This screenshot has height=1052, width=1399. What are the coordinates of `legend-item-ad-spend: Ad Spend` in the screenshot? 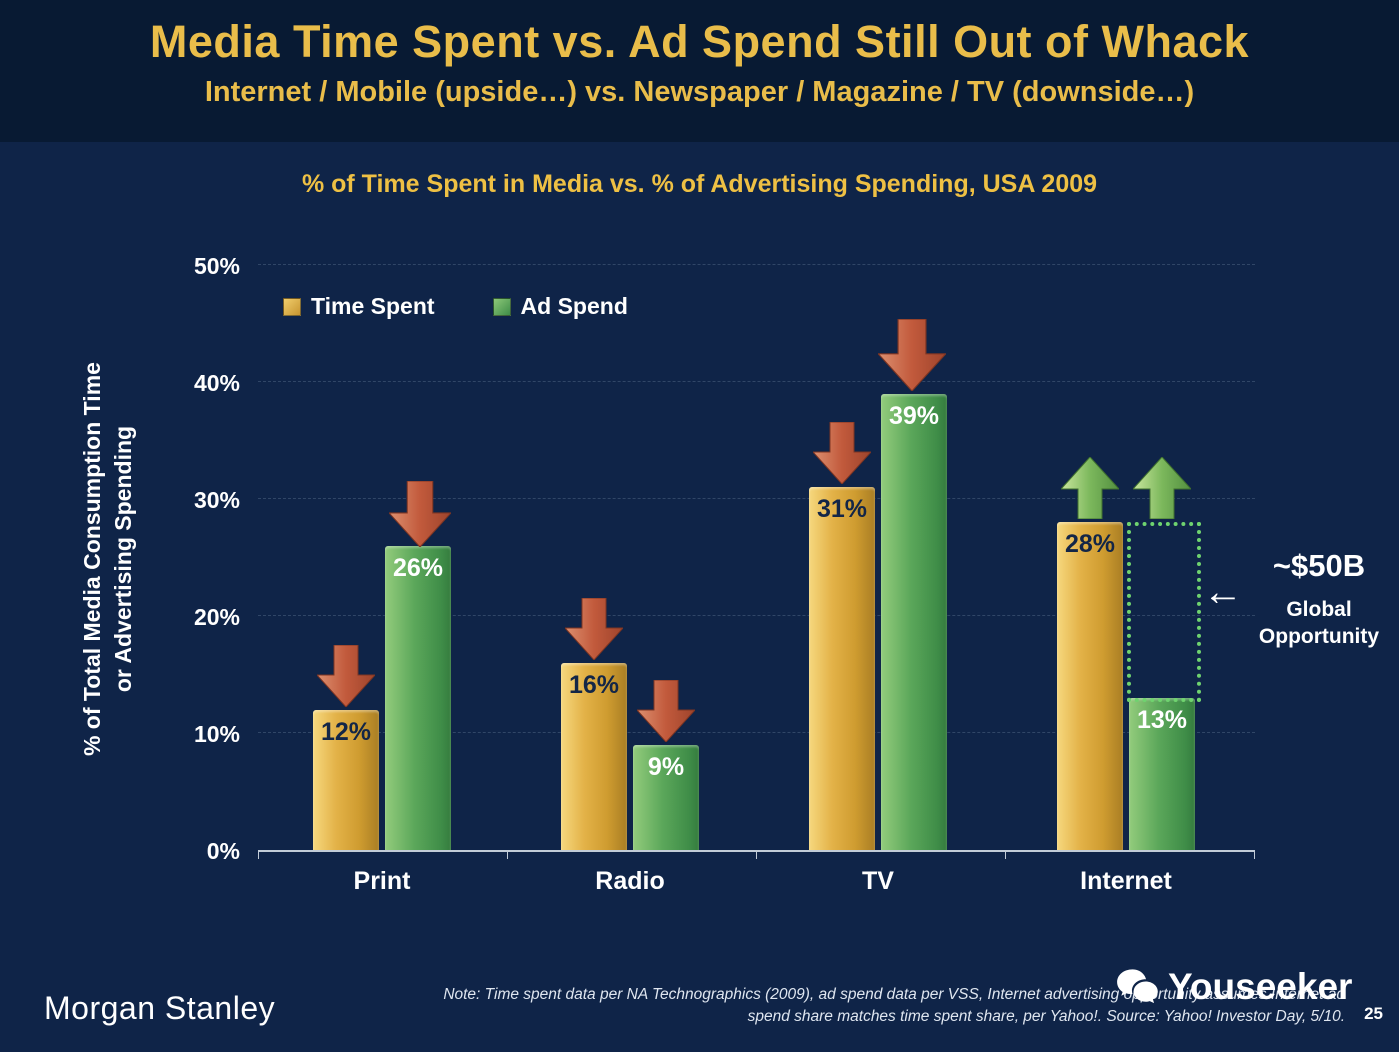 It's located at (560, 306).